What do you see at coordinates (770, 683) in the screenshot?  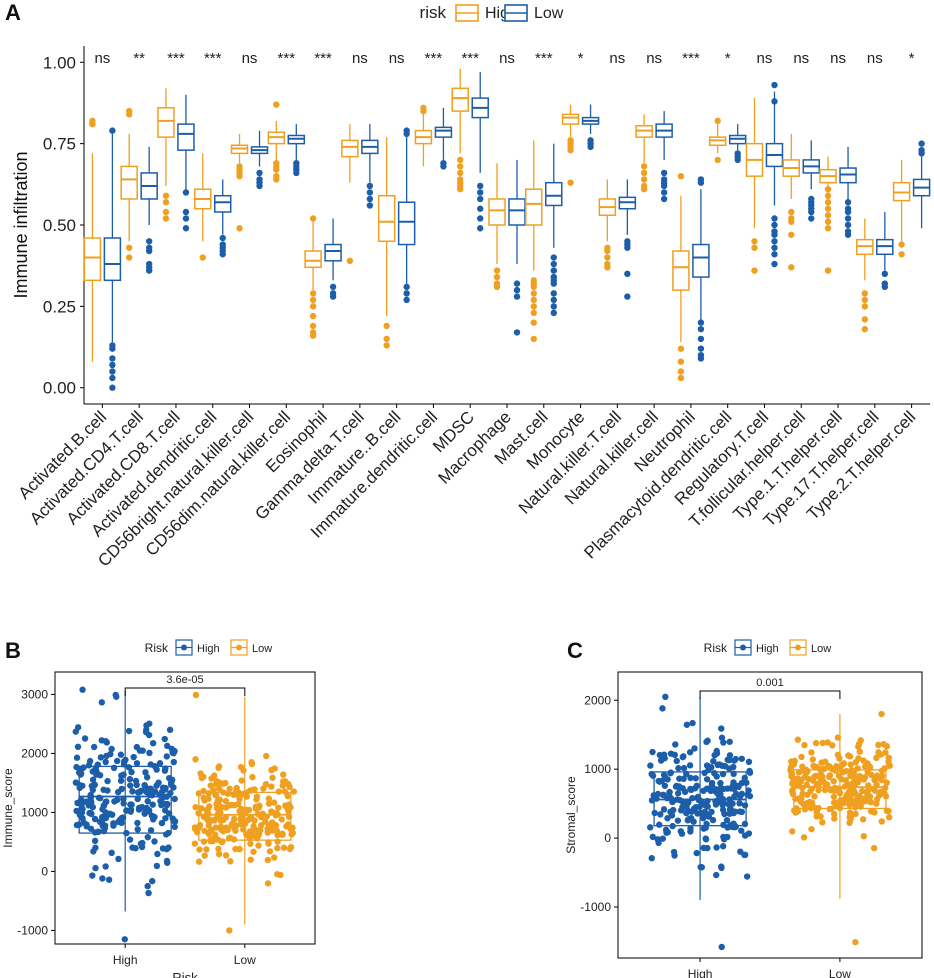 I see `pvalue-label: 0.001` at bounding box center [770, 683].